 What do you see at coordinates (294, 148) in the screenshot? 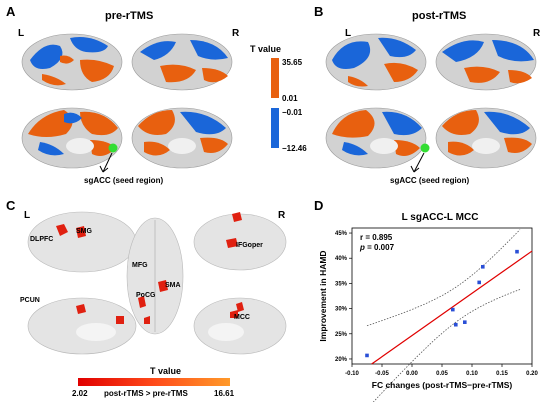
I see `legend-neg-min: −12.46` at bounding box center [294, 148].